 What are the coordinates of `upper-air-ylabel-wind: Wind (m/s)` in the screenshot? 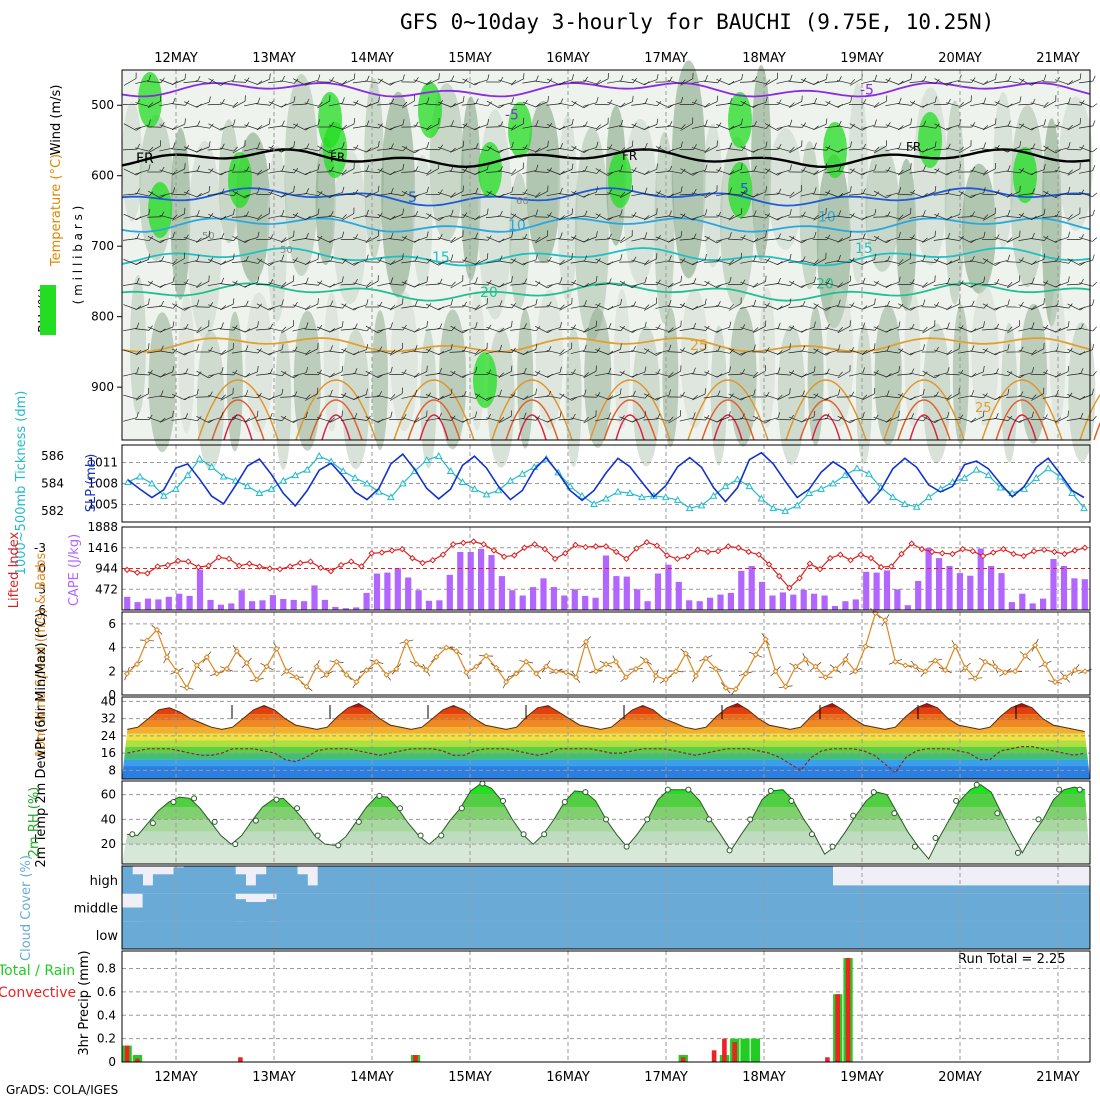 It's located at (56, 120).